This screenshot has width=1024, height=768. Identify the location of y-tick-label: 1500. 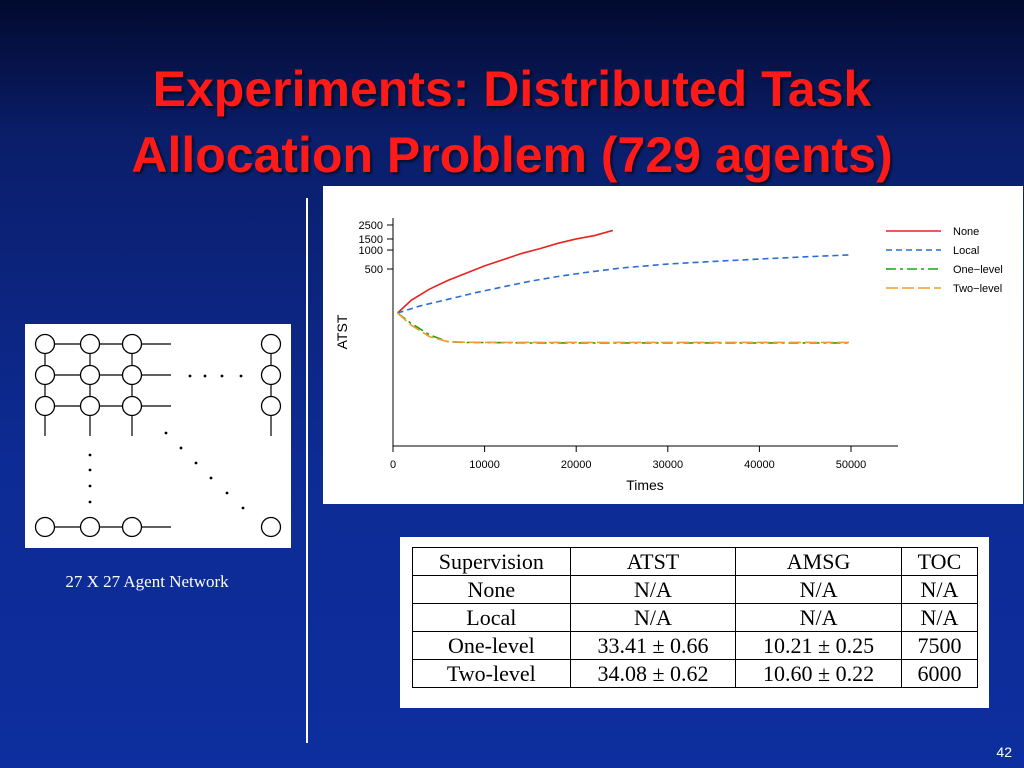
(371, 240).